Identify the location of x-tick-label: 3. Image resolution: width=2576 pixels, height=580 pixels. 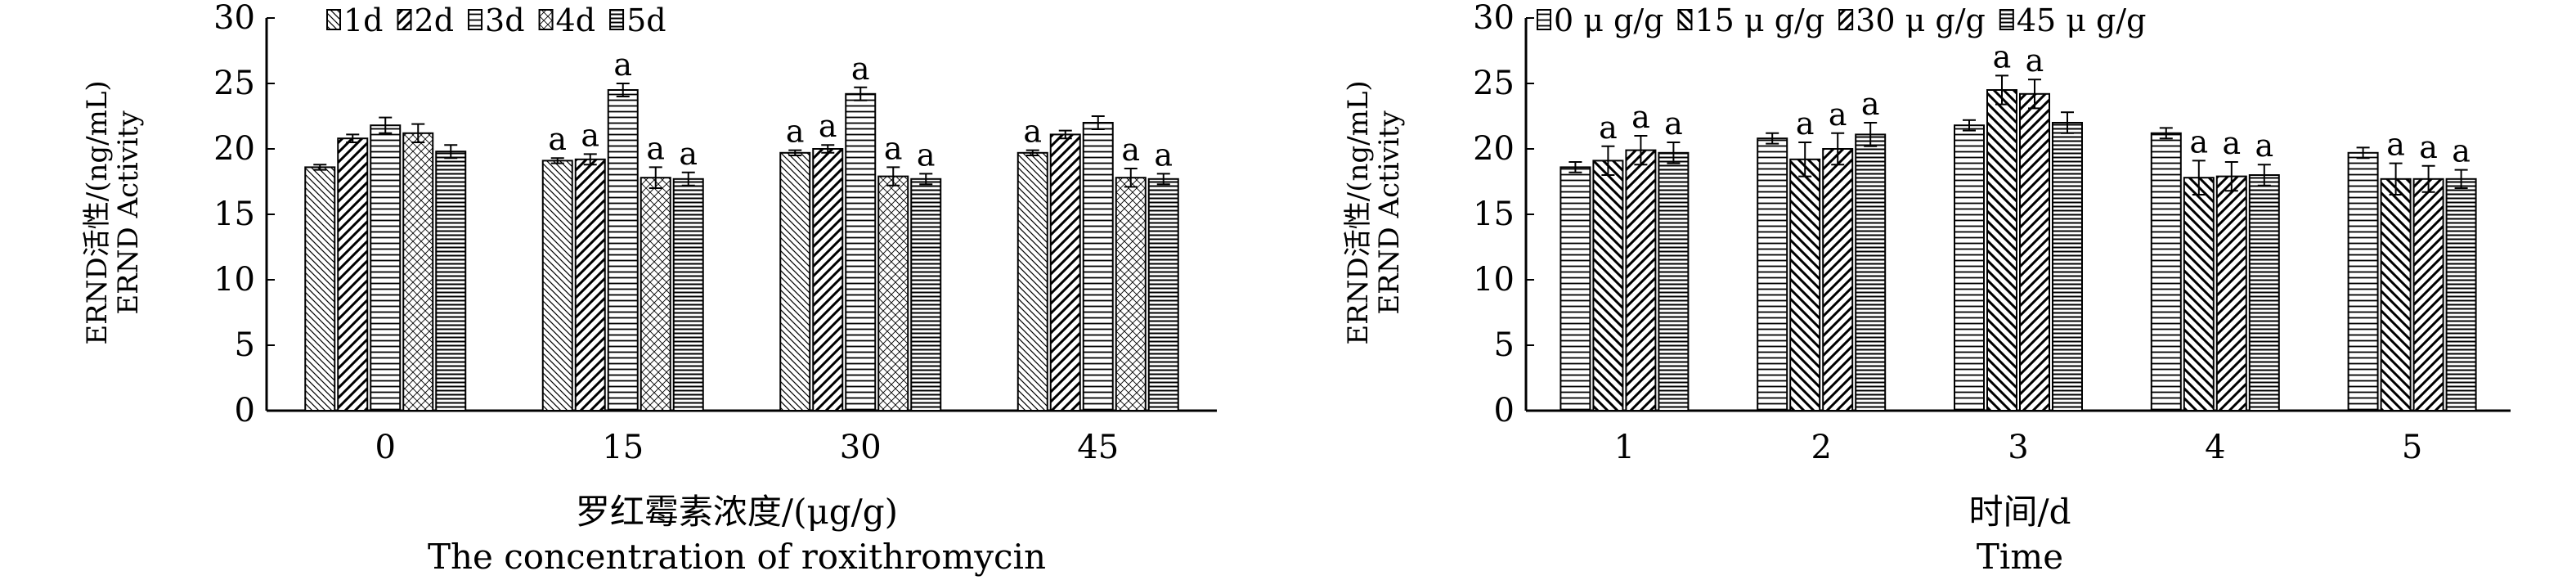
(2018, 447).